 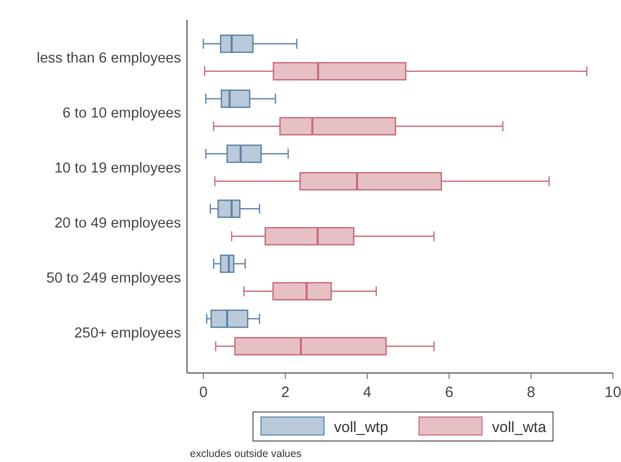 I want to click on legend-label: voll_wta, so click(x=519, y=427).